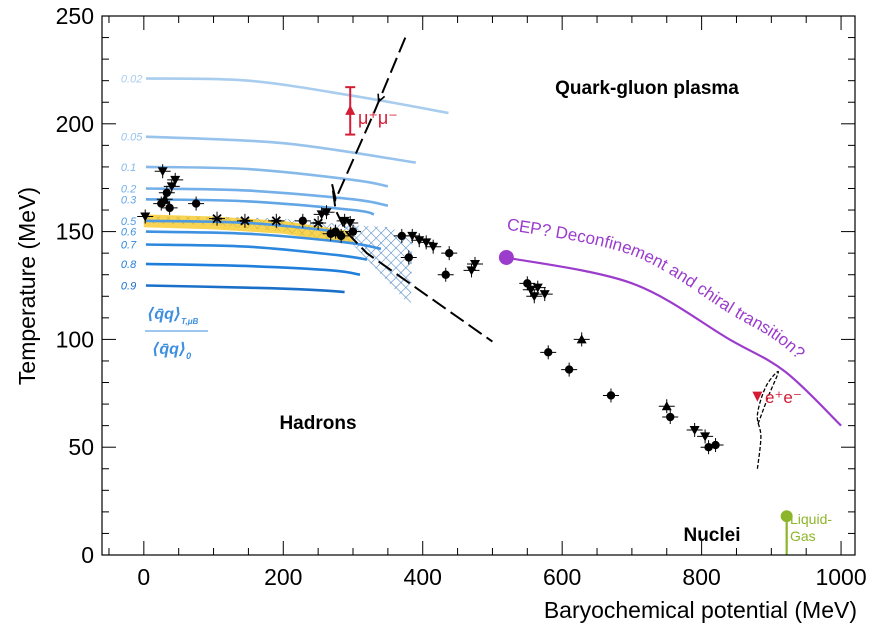  Describe the element at coordinates (701, 577) in the screenshot. I see `x-tick-label: 800` at that location.